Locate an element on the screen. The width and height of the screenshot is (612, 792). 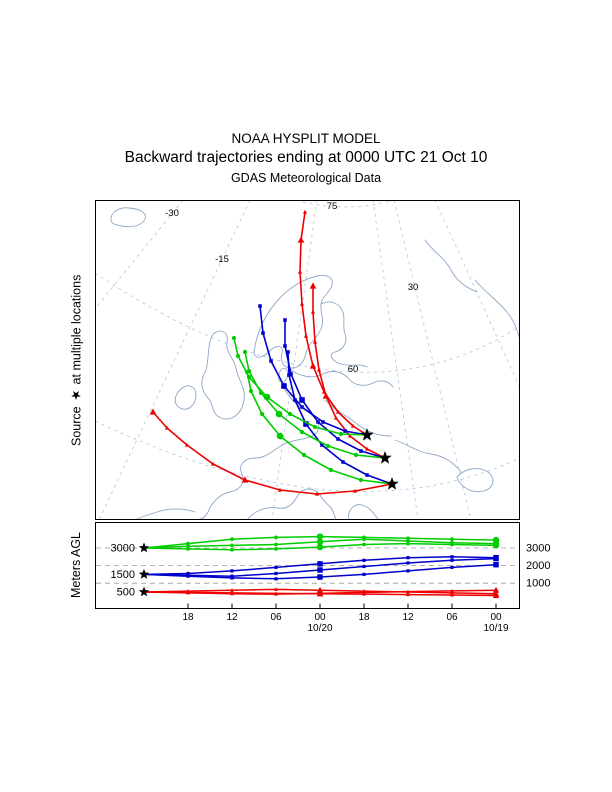
svg-text: -30 is located at coordinates (172, 213).